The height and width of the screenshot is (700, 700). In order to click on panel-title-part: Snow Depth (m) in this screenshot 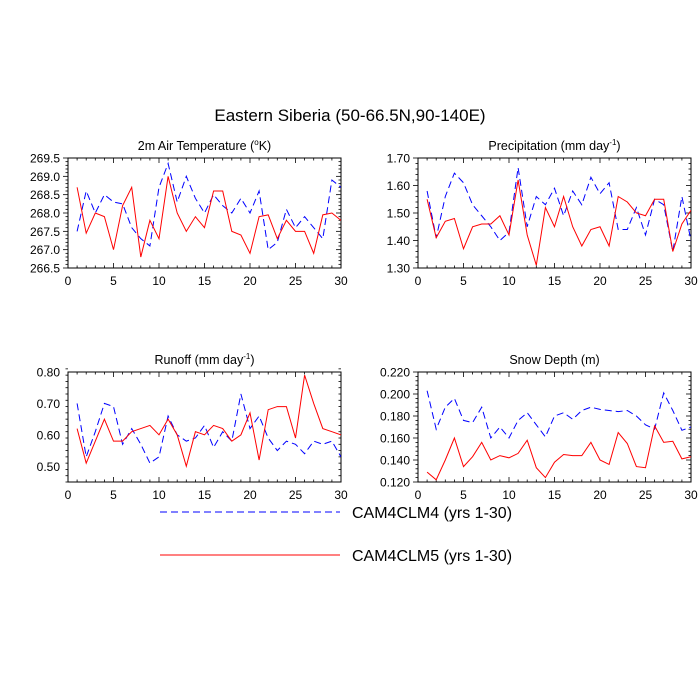, I will do `click(554, 360)`.